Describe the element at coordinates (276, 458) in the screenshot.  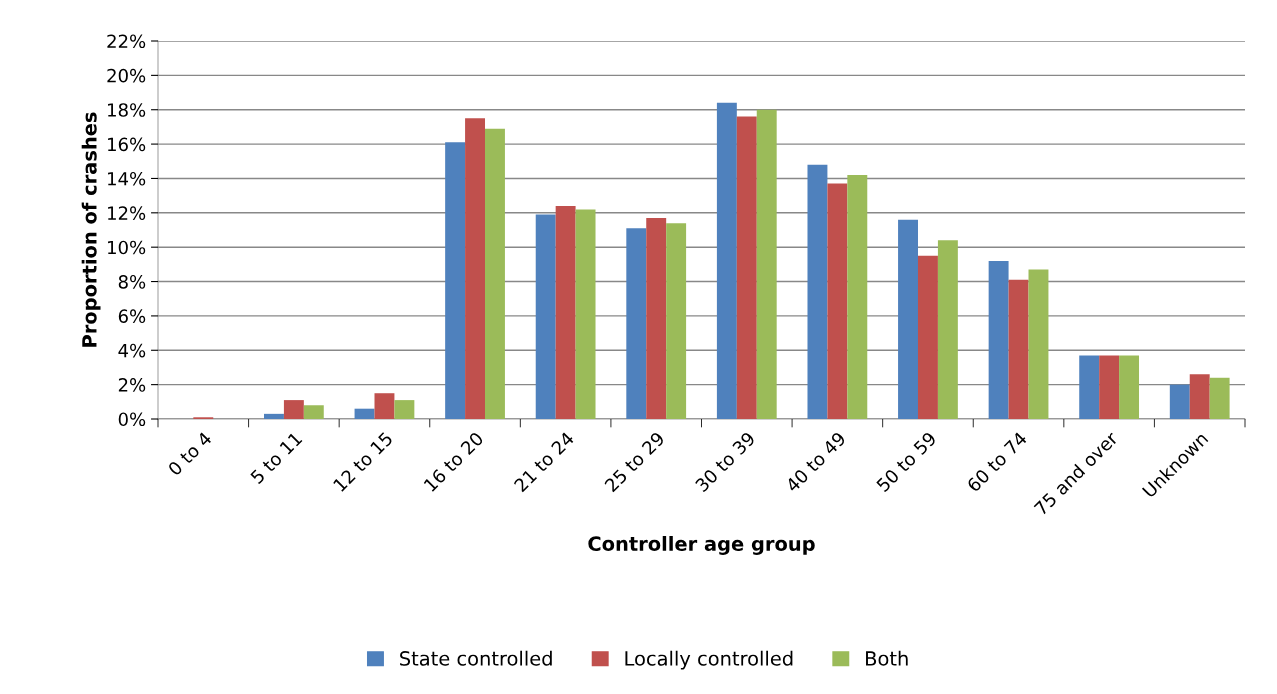
I see `x-tick-label: 5 to 11` at that location.